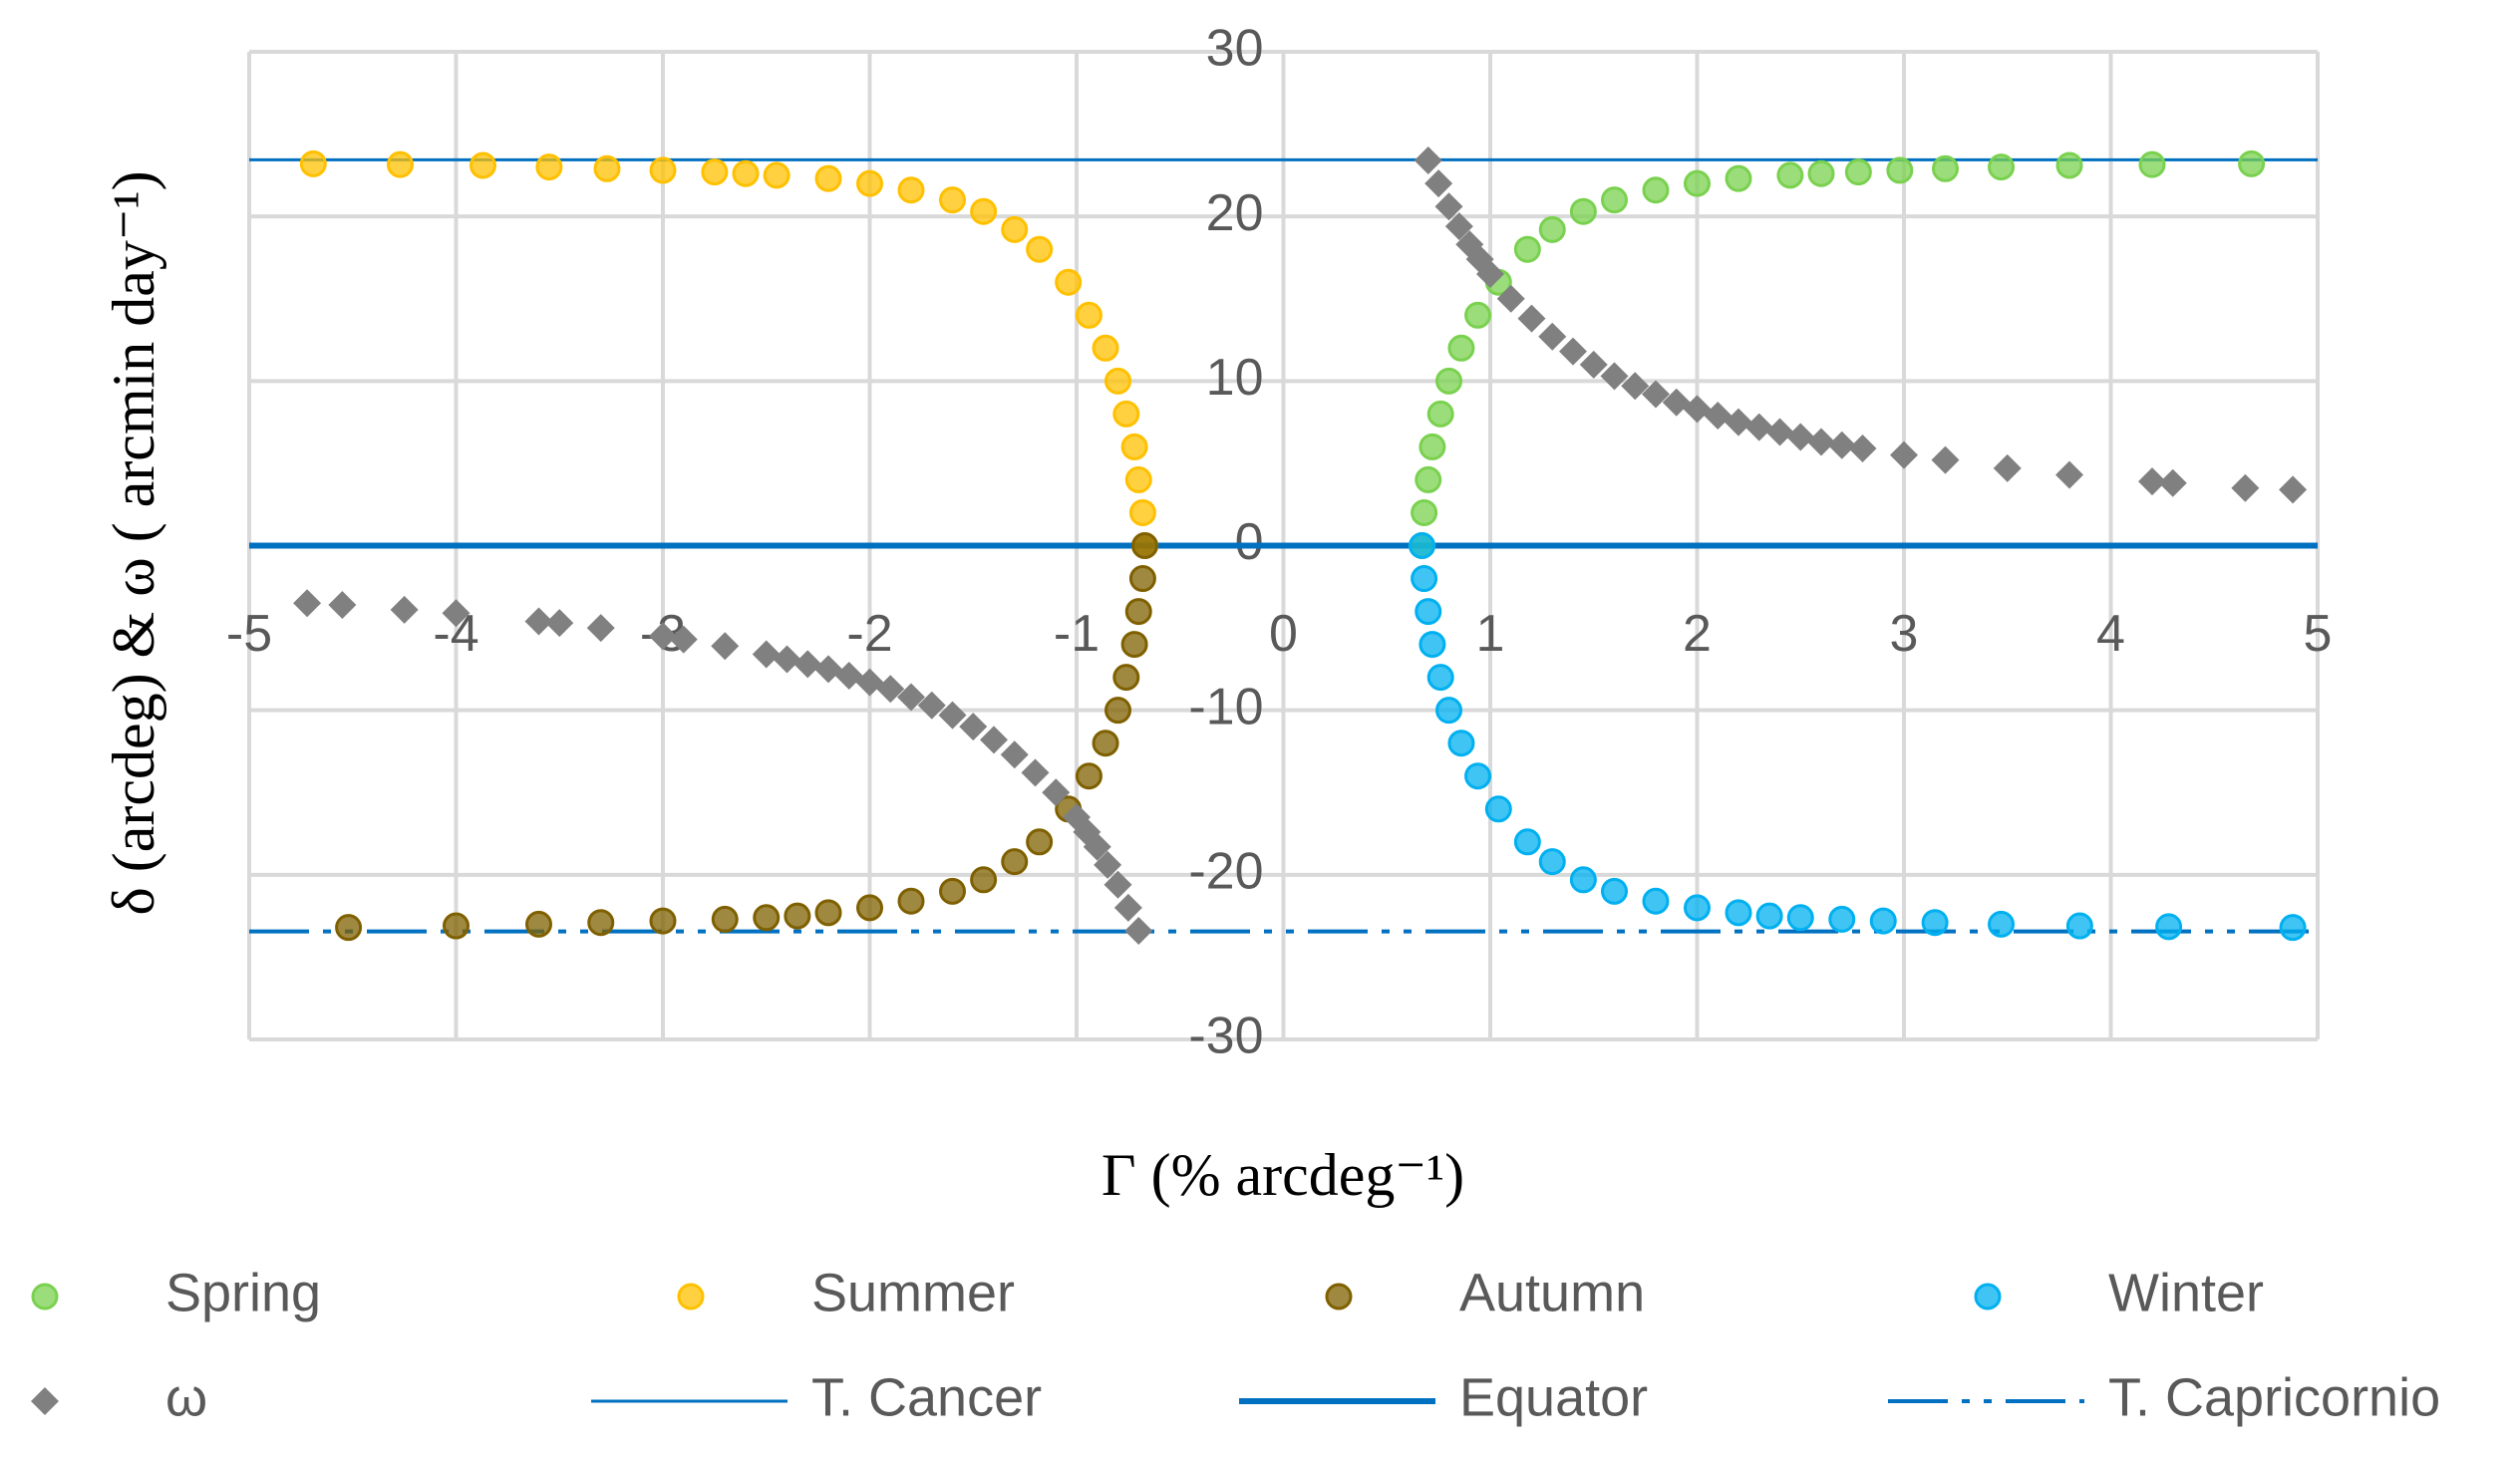 Image resolution: width=2520 pixels, height=1457 pixels. Describe the element at coordinates (1235, 49) in the screenshot. I see `y-tick-label: 30` at that location.